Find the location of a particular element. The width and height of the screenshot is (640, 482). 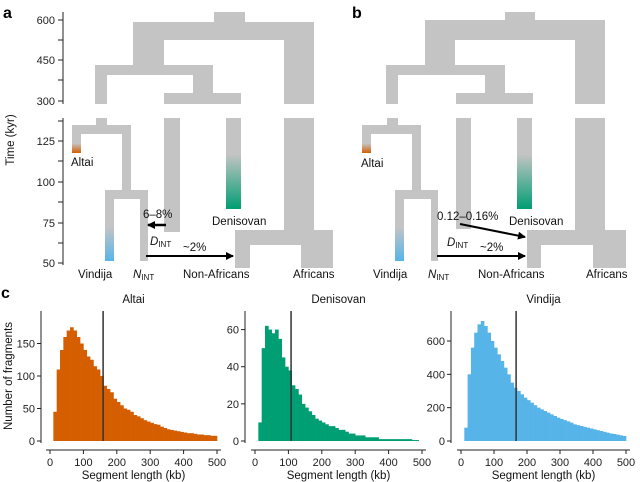

x-axis-label: Segment length (kb) is located at coordinates (134, 476).